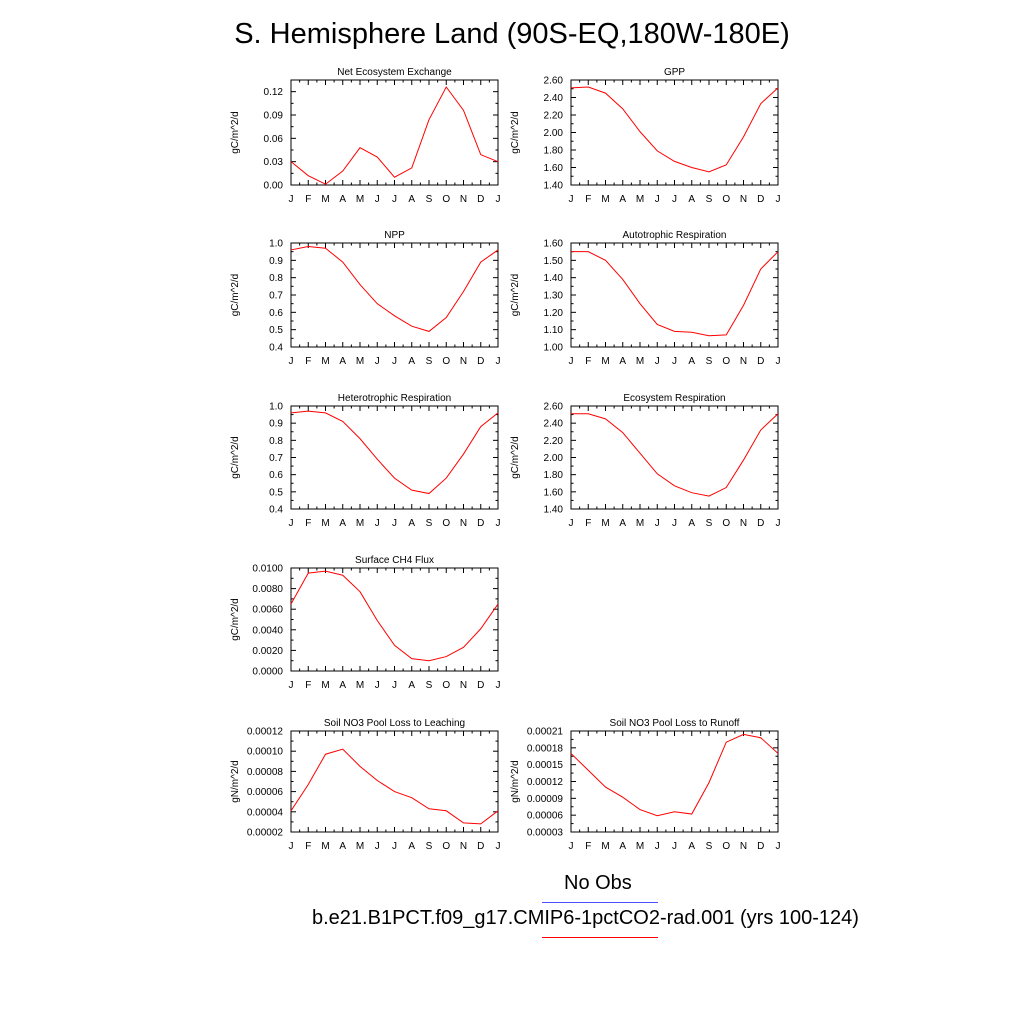  What do you see at coordinates (675, 723) in the screenshot?
I see `panel-title: Soil NO3 Pool Loss to Runoff` at bounding box center [675, 723].